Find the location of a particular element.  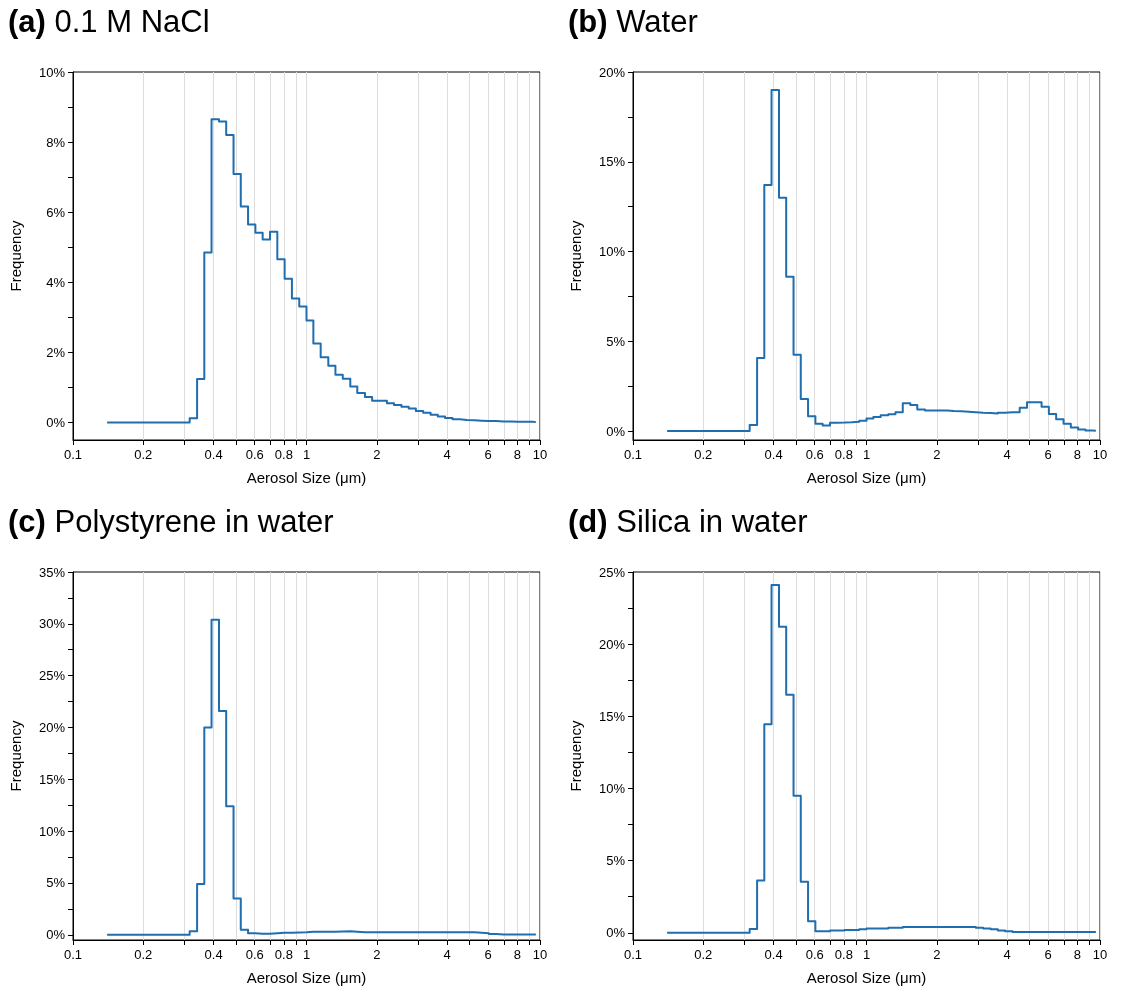

y-tick-label: 35% is located at coordinates (52, 572).